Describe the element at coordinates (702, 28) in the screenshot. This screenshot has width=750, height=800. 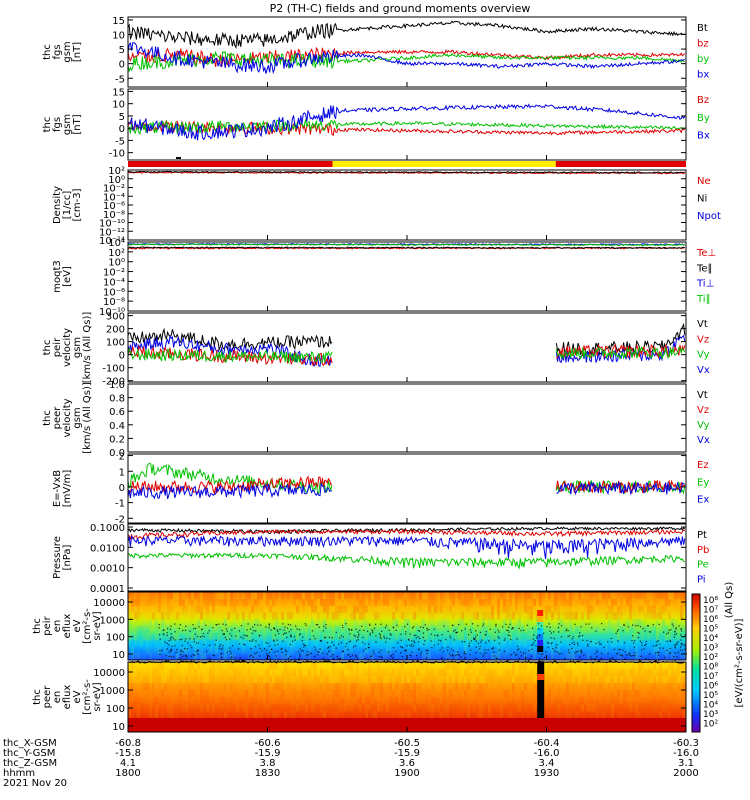
I see `legend-label: Bt` at that location.